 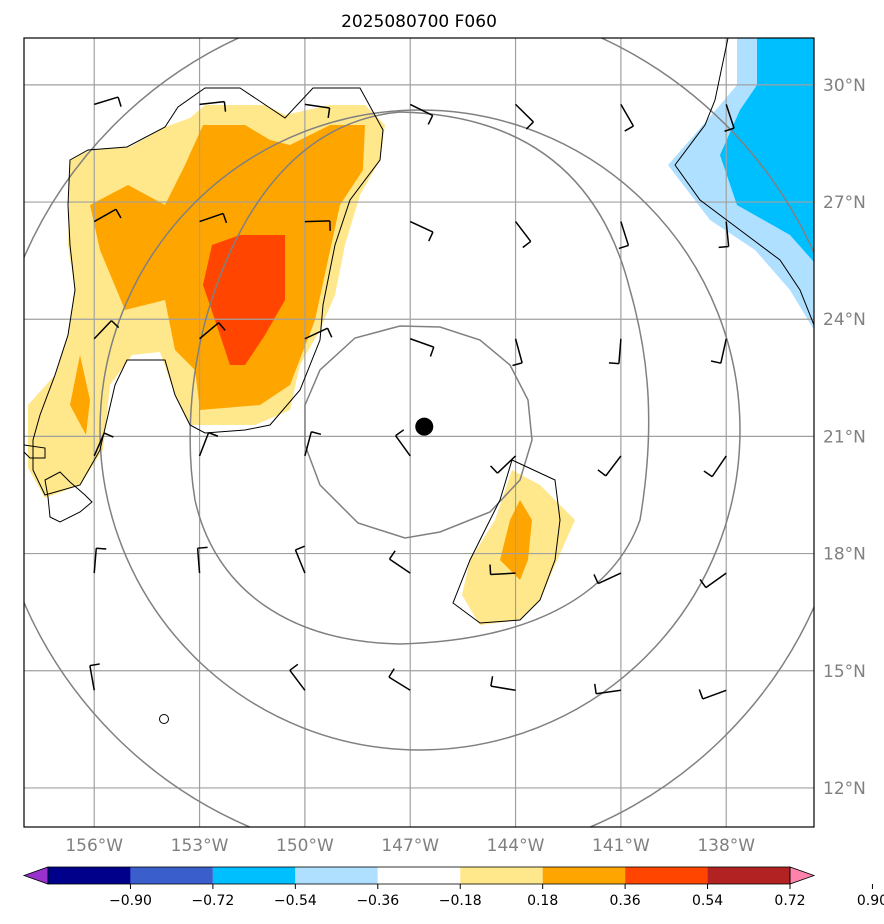 What do you see at coordinates (726, 846) in the screenshot?
I see `lon-tick-label: 138°W` at bounding box center [726, 846].